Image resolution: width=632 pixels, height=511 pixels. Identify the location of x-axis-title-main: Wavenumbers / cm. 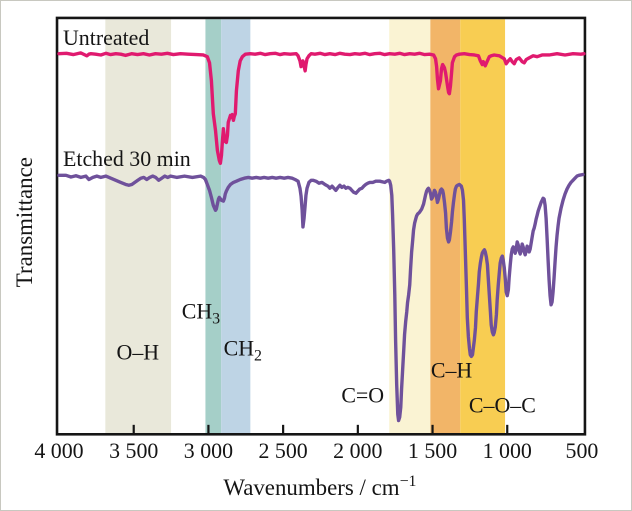
(311, 487).